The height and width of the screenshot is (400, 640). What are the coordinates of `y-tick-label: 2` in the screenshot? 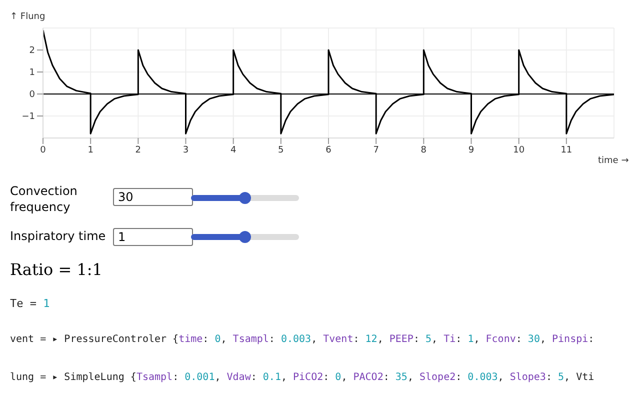 It's located at (32, 51).